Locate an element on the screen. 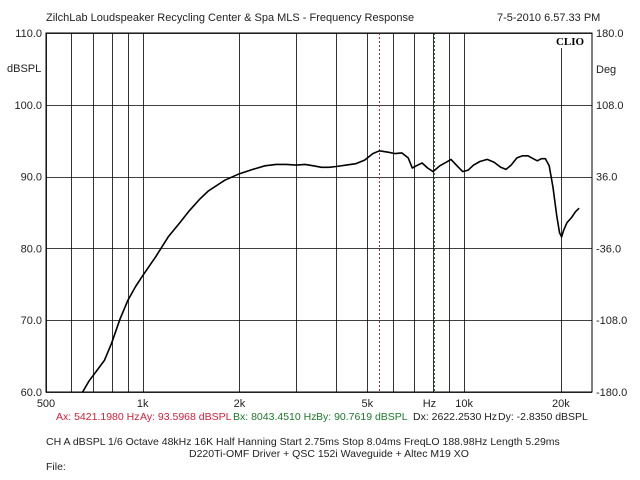  y2-tick-label: -108.0 is located at coordinates (611, 321).